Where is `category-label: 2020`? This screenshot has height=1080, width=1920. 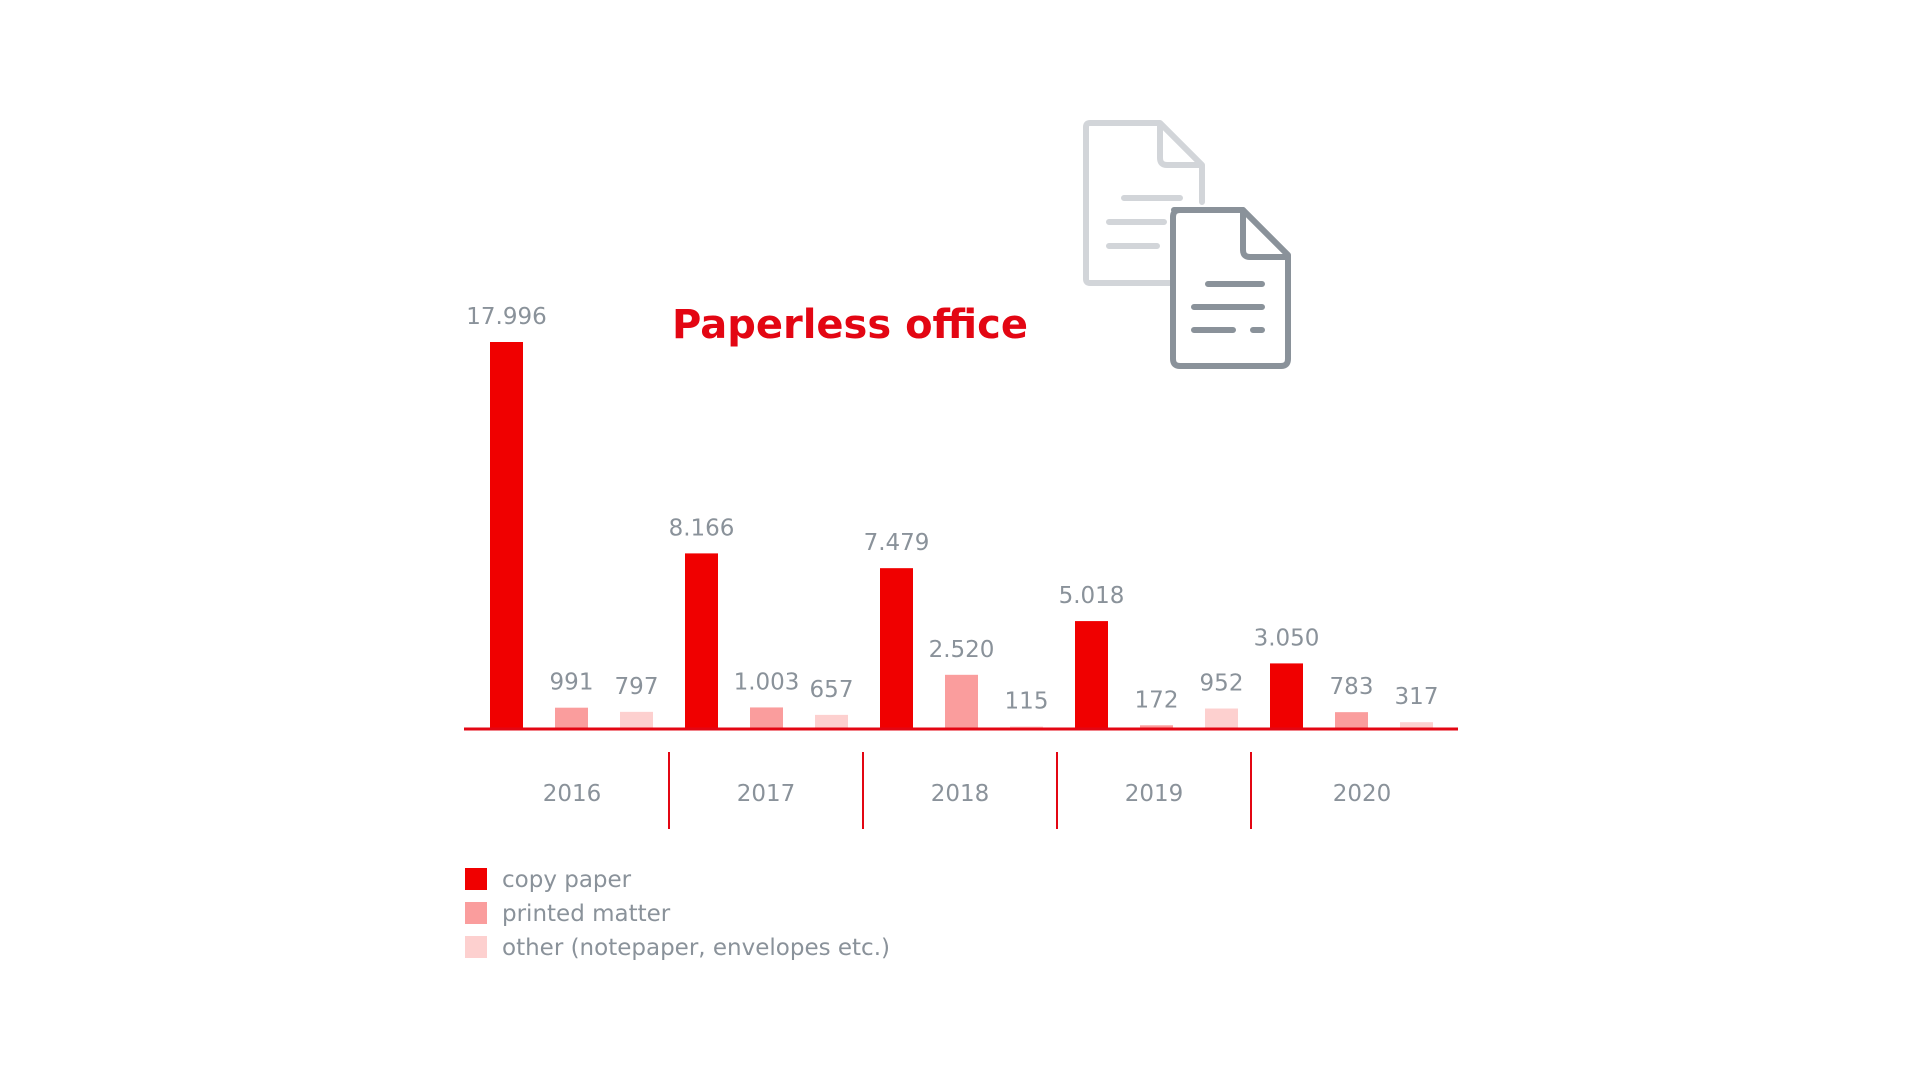
category-label: 2020 is located at coordinates (1362, 794).